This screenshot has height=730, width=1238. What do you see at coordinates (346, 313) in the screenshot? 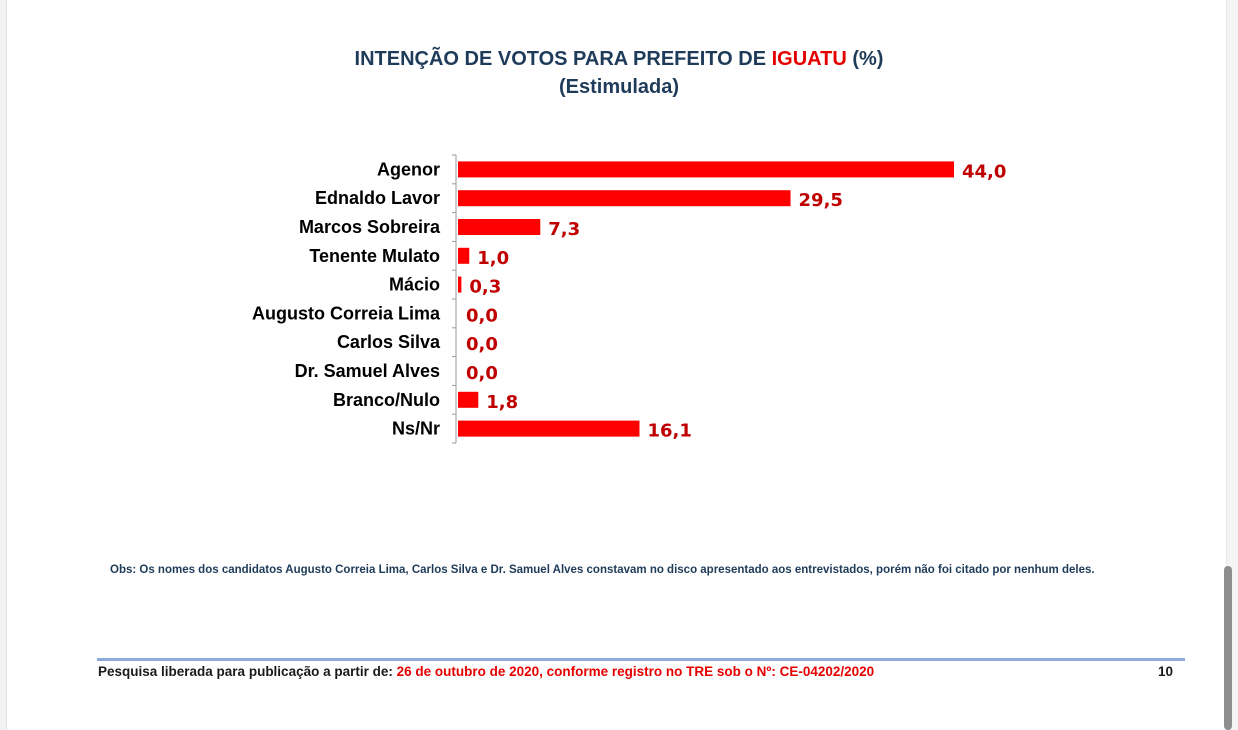
I see `category-label: Augusto Correia Lima` at bounding box center [346, 313].